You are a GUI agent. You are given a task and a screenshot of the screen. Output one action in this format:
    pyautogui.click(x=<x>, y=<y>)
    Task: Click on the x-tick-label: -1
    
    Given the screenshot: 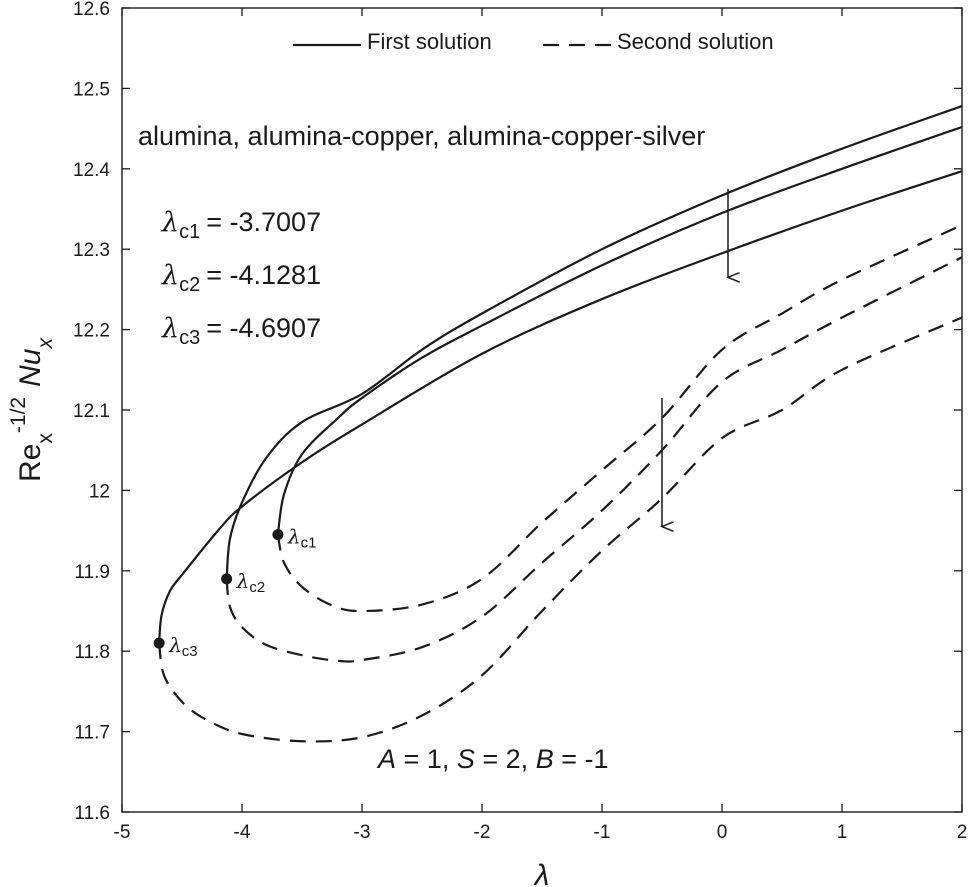 What is the action you would take?
    pyautogui.click(x=602, y=832)
    